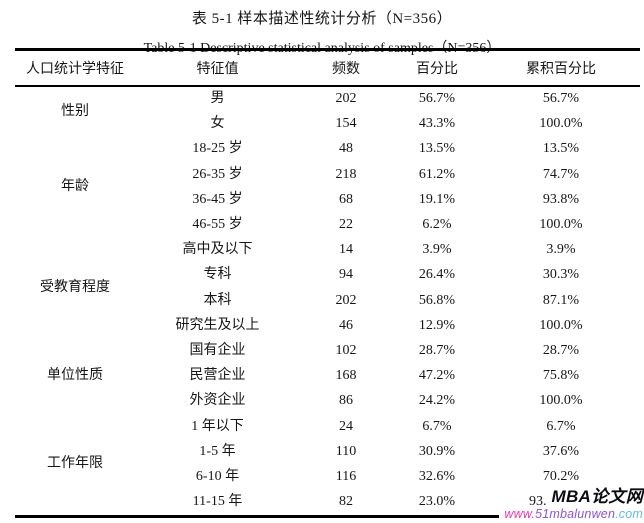 The image size is (644, 523). What do you see at coordinates (217, 199) in the screenshot?
I see `feature-value-cell: 36-45 岁` at bounding box center [217, 199].